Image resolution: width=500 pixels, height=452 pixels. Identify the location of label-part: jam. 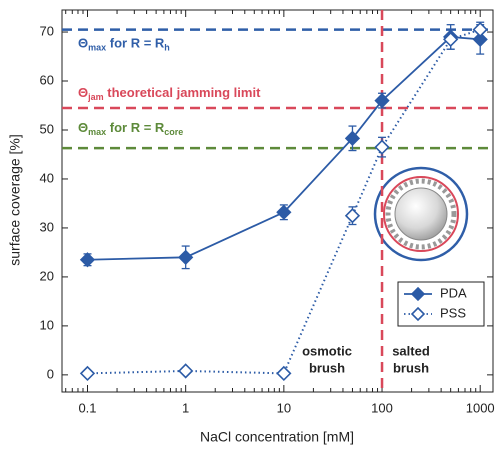
(95, 97).